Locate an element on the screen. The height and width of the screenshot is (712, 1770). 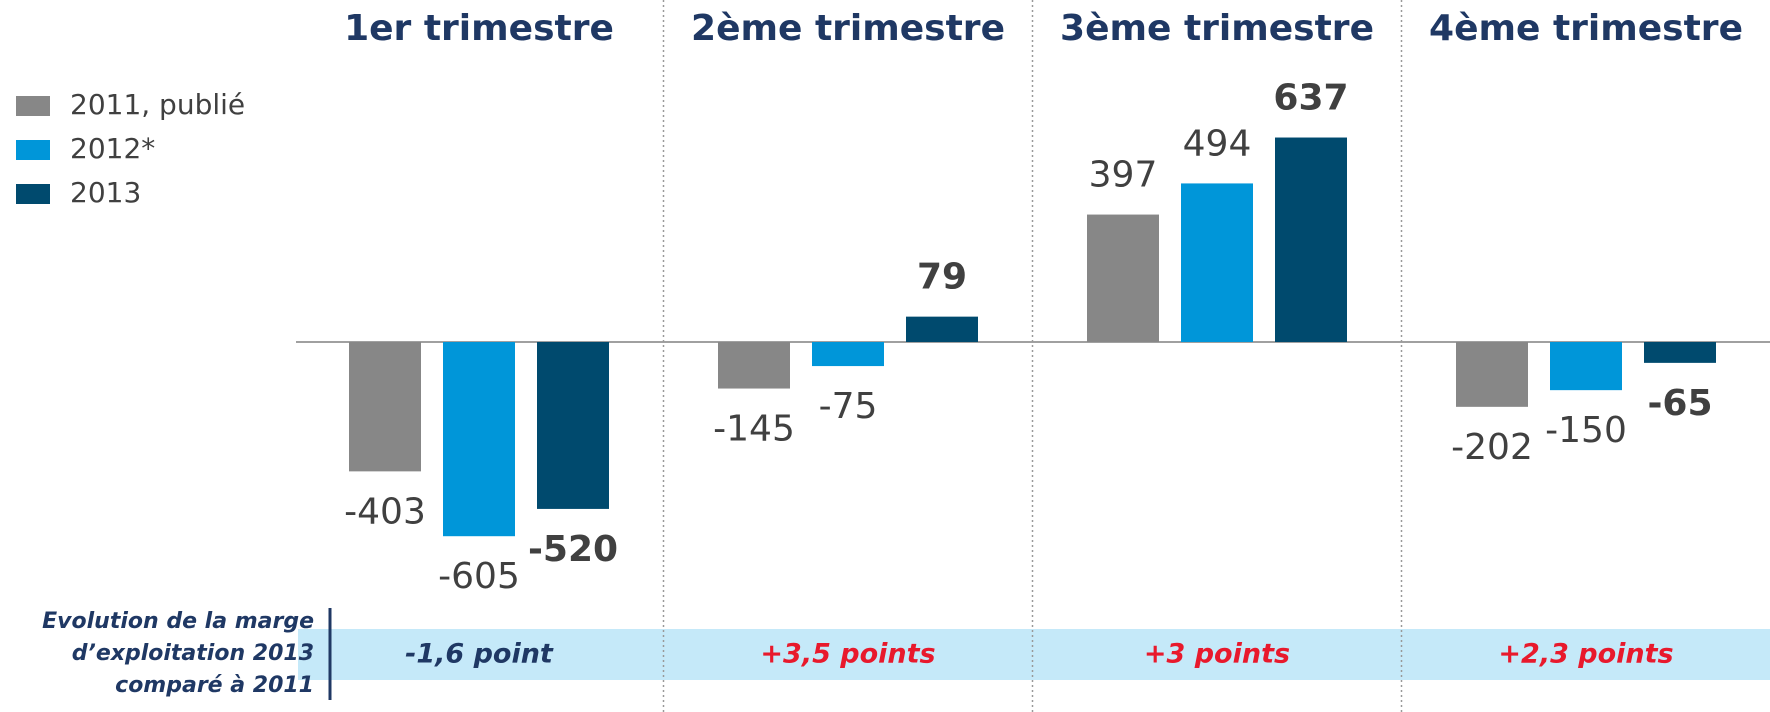
annotation: +2,3 points is located at coordinates (1585, 654).